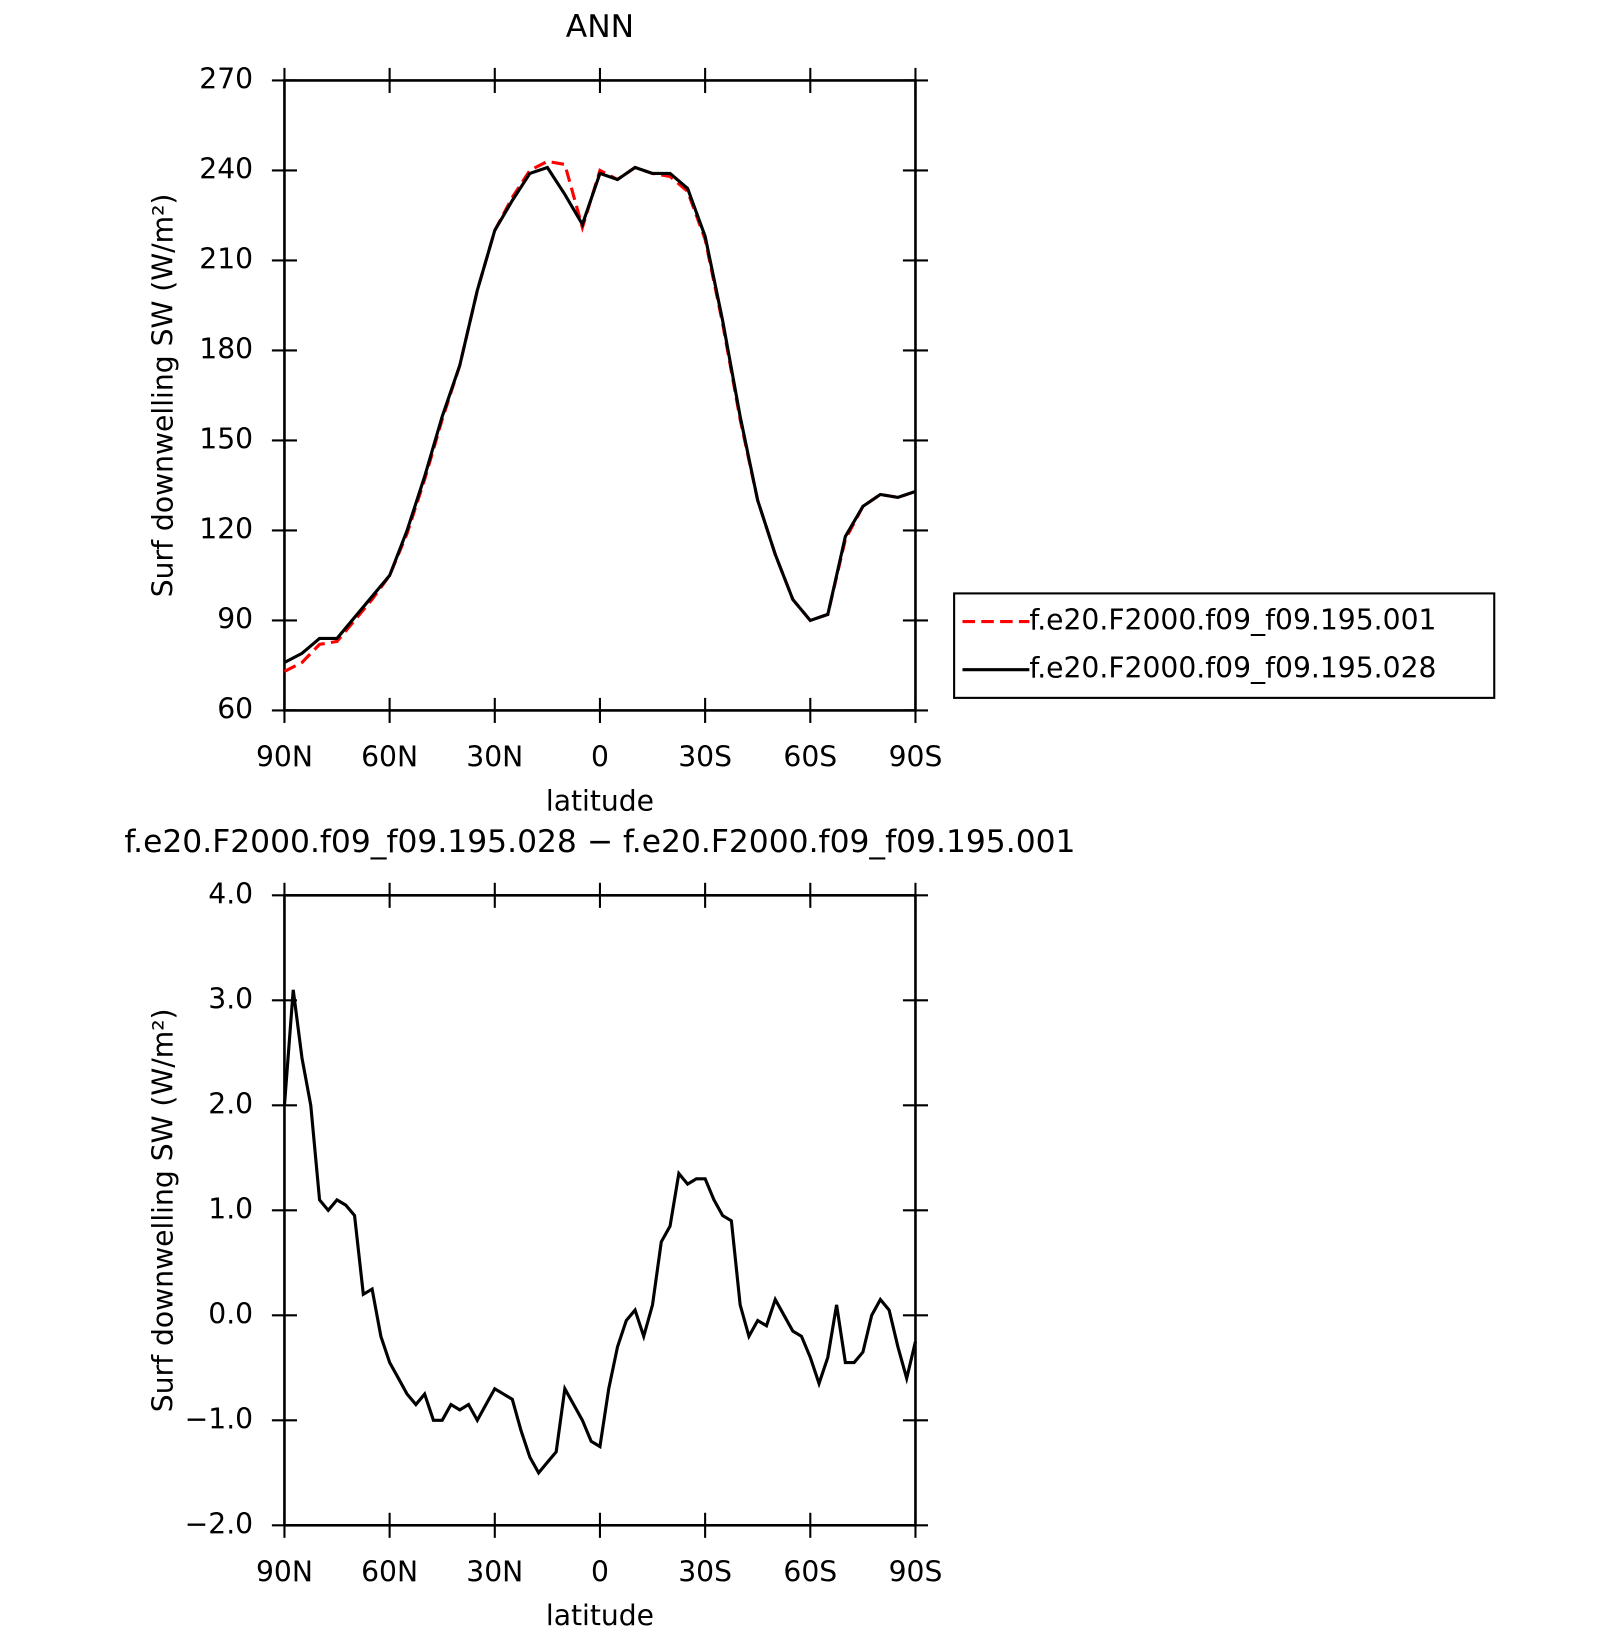 This screenshot has height=1635, width=1599. What do you see at coordinates (226, 438) in the screenshot?
I see `y-tick-label: 150` at bounding box center [226, 438].